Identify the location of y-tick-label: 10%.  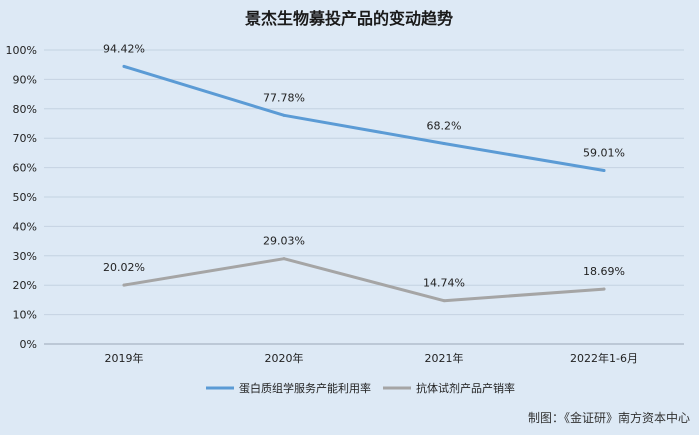
(25, 315).